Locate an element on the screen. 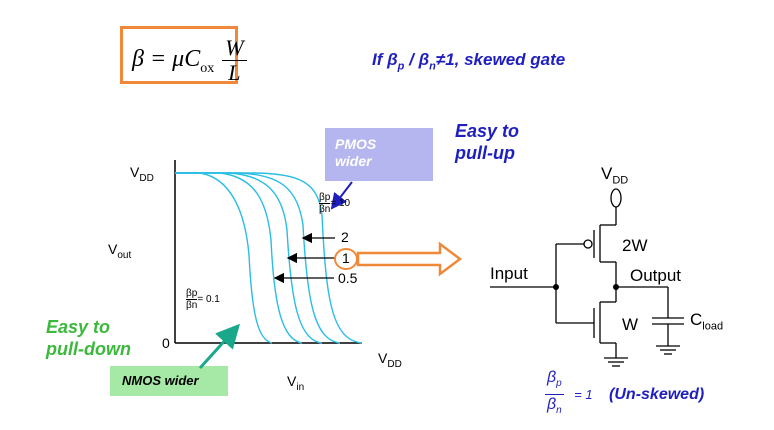 The image size is (774, 430). ratio-2-label: 2 is located at coordinates (345, 237).